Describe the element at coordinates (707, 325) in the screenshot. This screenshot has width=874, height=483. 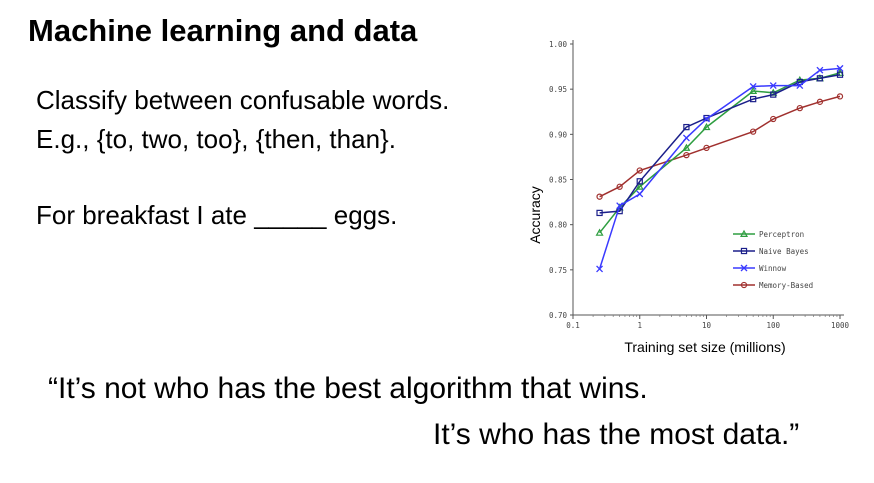
I see `x-tick-label: 10` at that location.